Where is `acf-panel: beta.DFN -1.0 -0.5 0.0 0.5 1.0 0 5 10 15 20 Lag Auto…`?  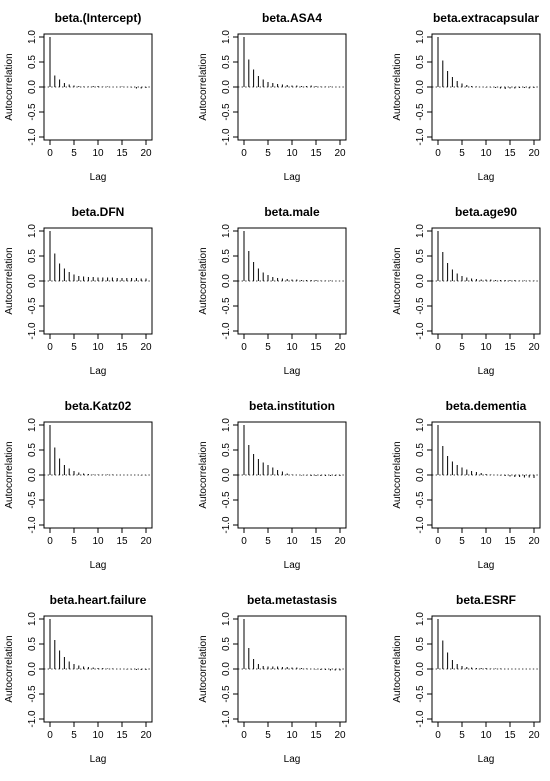
acf-panel: beta.DFN -1.0 -0.5 0.0 0.5 1.0 0 5 10 15 20 Lag Auto… is located at coordinates (91, 291).